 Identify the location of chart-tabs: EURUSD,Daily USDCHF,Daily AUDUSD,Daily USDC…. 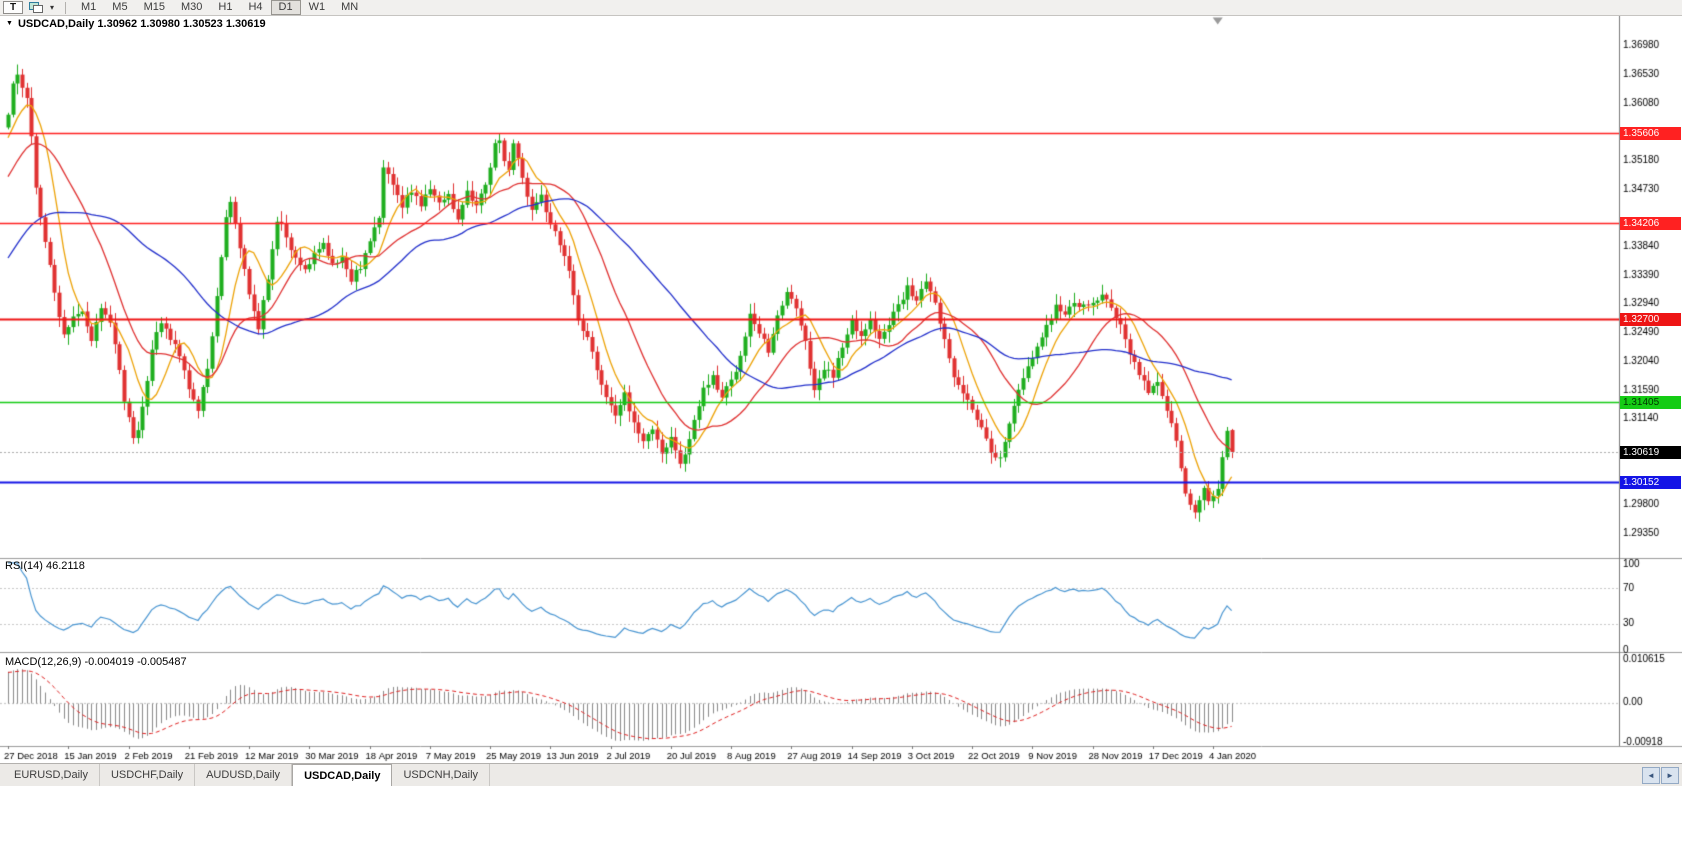
(247, 775).